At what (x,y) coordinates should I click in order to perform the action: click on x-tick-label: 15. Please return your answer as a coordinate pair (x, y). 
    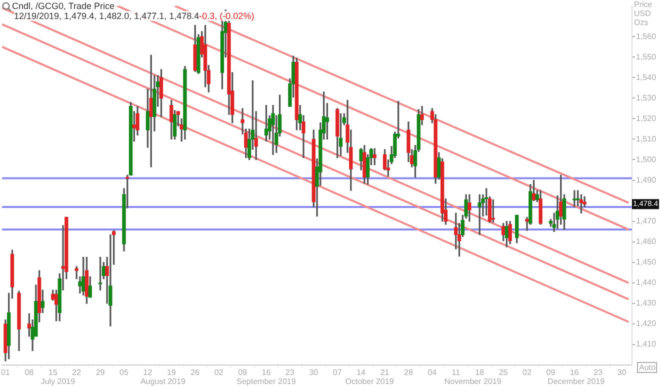
    Looking at the image, I should click on (53, 373).